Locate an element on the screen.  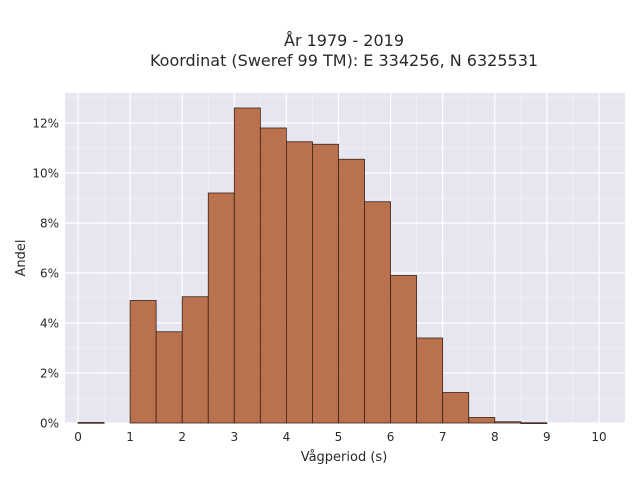
x-tick-label: 1 is located at coordinates (130, 437).